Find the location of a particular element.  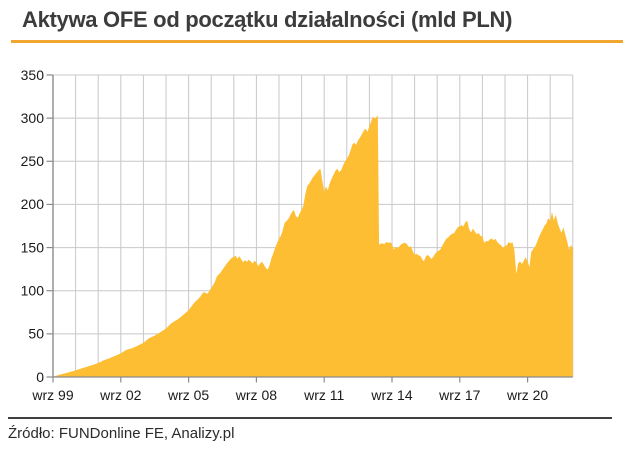

x-axis-tick-label: wrz 17 is located at coordinates (459, 395).